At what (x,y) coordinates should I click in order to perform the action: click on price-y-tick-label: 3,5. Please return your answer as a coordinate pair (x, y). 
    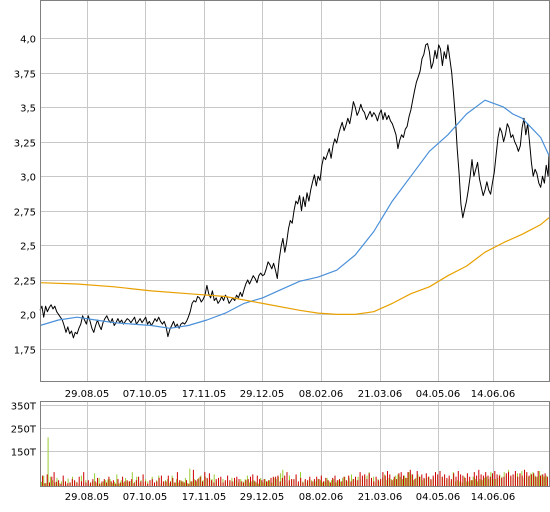
    Looking at the image, I should click on (28, 109).